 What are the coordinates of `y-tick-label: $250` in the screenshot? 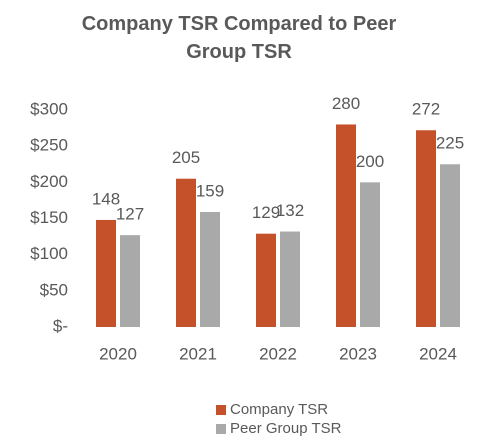 It's located at (49, 145).